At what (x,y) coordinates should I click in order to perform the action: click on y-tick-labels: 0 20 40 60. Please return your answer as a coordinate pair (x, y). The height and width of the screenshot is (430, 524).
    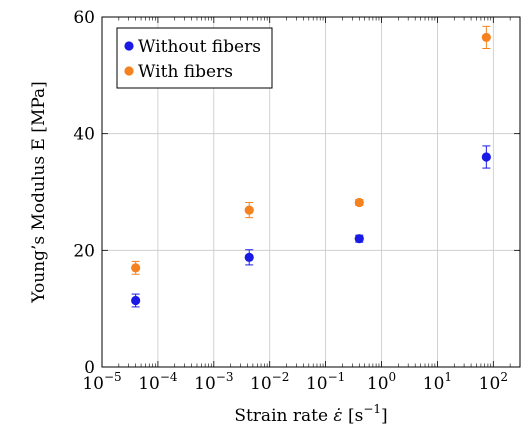
    Looking at the image, I should click on (84, 193).